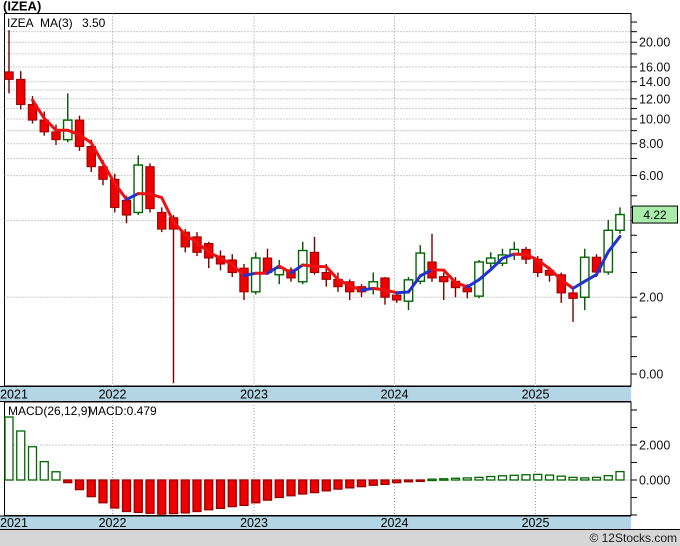  What do you see at coordinates (14, 395) in the screenshot?
I see `year-label: 2021` at bounding box center [14, 395].